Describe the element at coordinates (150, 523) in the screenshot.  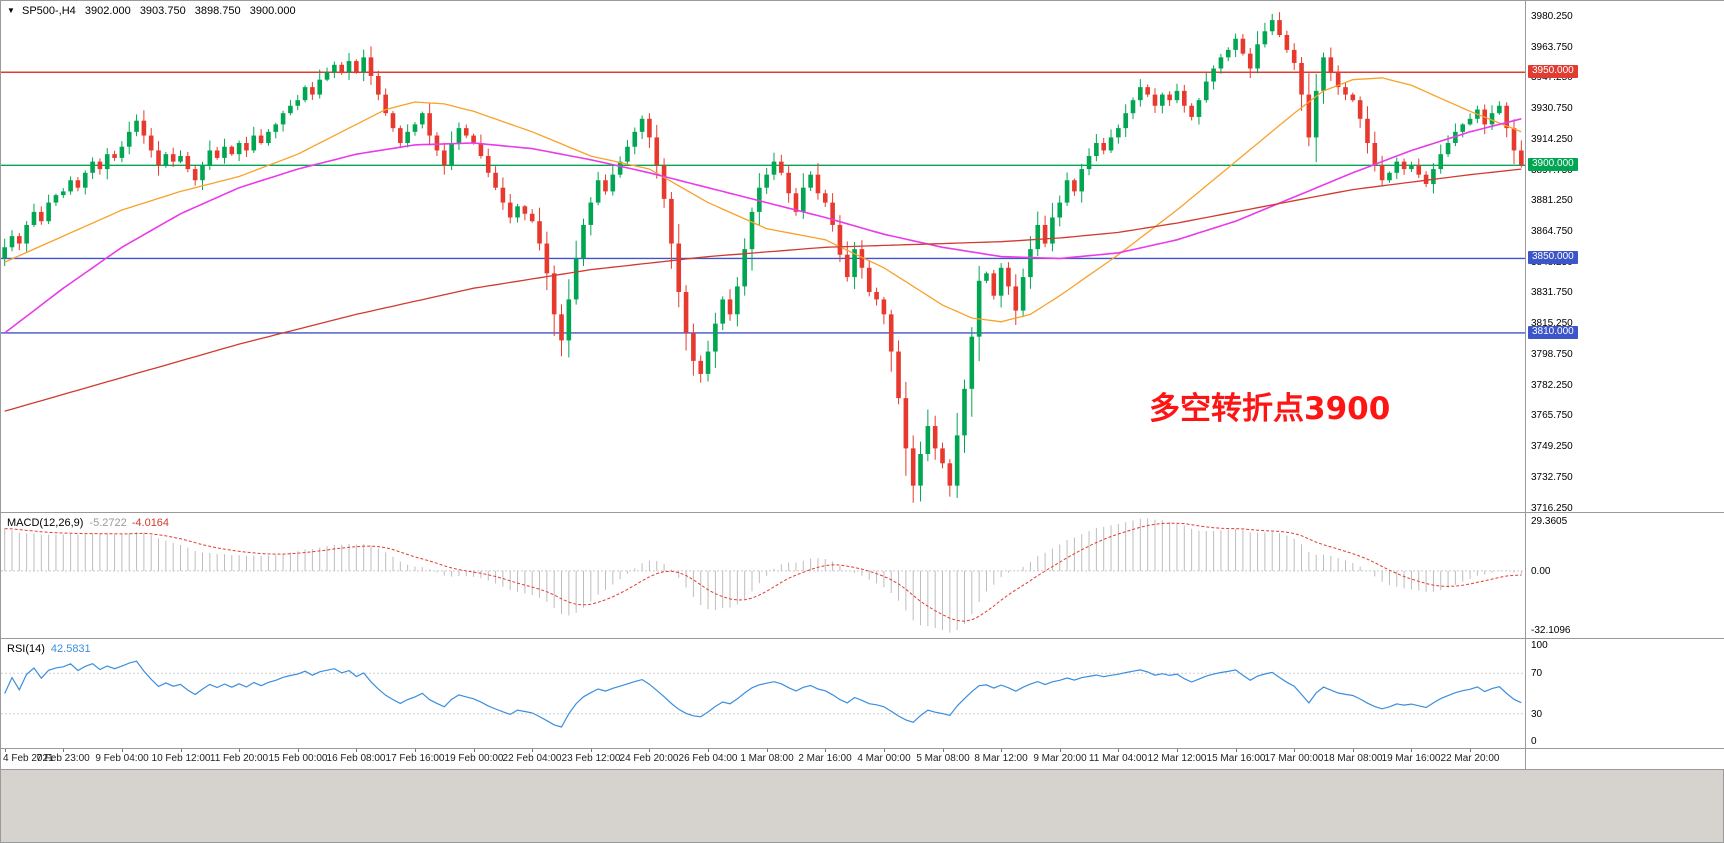
I see `macd-signal-value: -4.0164` at that location.